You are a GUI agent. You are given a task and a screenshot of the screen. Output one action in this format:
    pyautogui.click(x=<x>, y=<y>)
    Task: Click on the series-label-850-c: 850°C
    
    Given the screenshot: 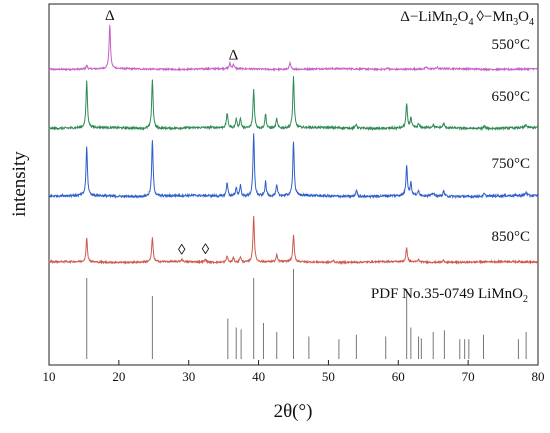 What is the action you would take?
    pyautogui.click(x=510, y=237)
    